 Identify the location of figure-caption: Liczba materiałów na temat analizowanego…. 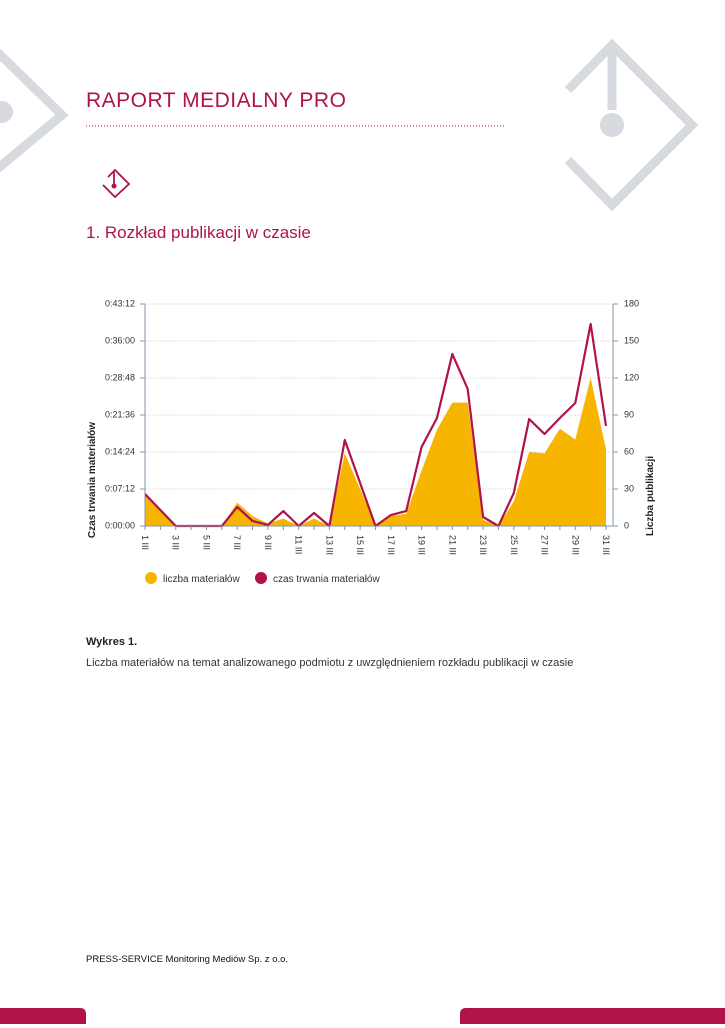
(329, 663).